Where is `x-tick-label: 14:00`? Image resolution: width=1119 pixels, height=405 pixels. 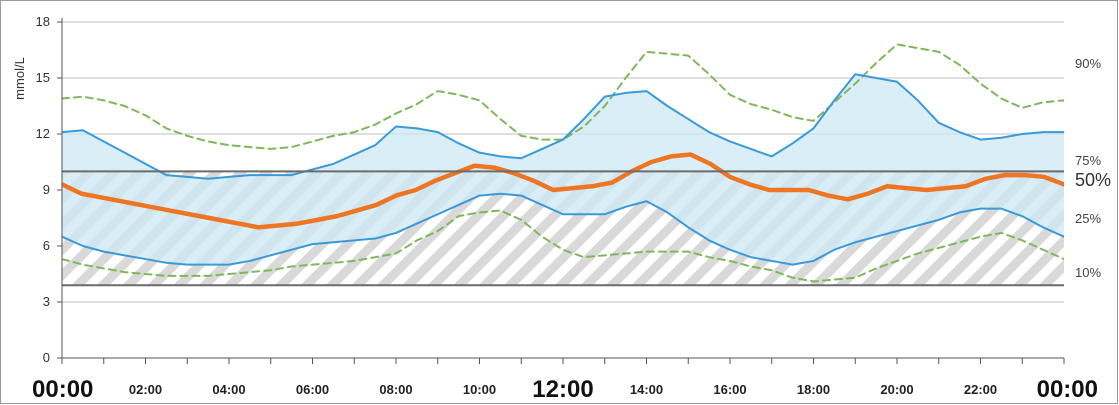
x-tick-label: 14:00 is located at coordinates (646, 389).